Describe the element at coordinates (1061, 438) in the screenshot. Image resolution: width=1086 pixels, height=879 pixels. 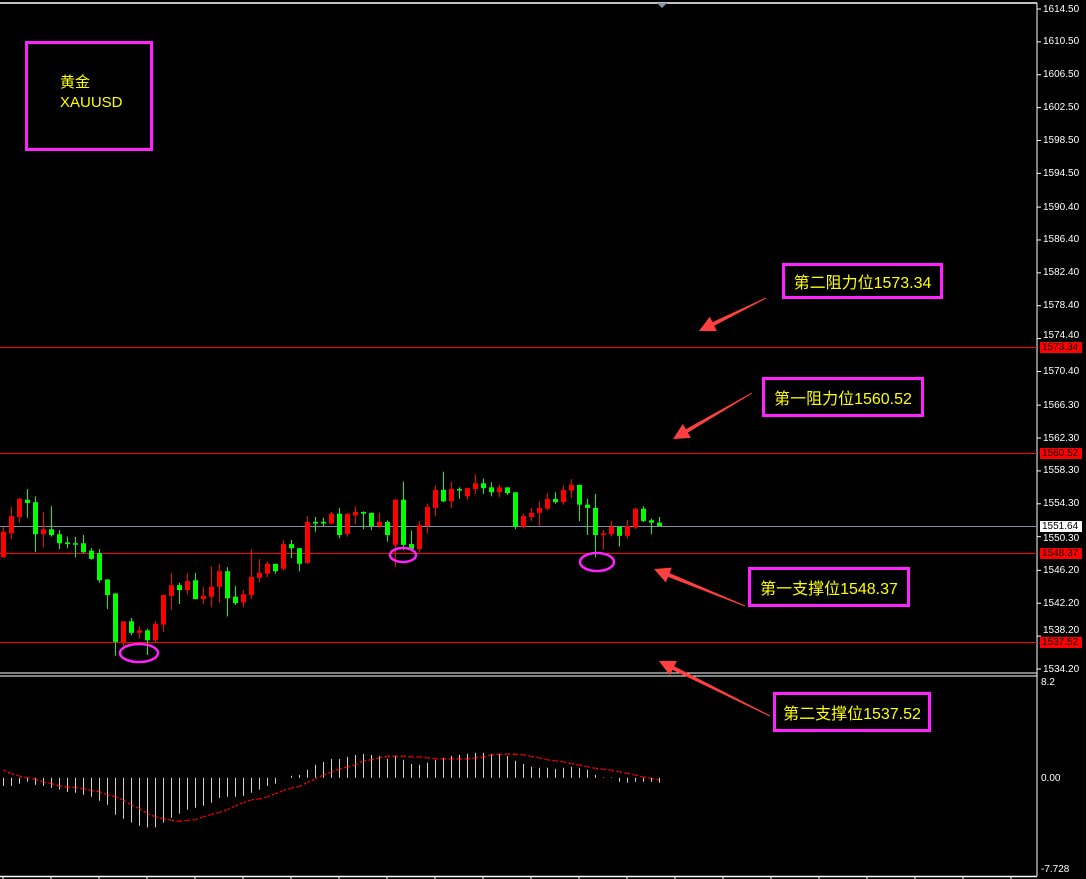
I see `price-tick-label: 1562.30` at that location.